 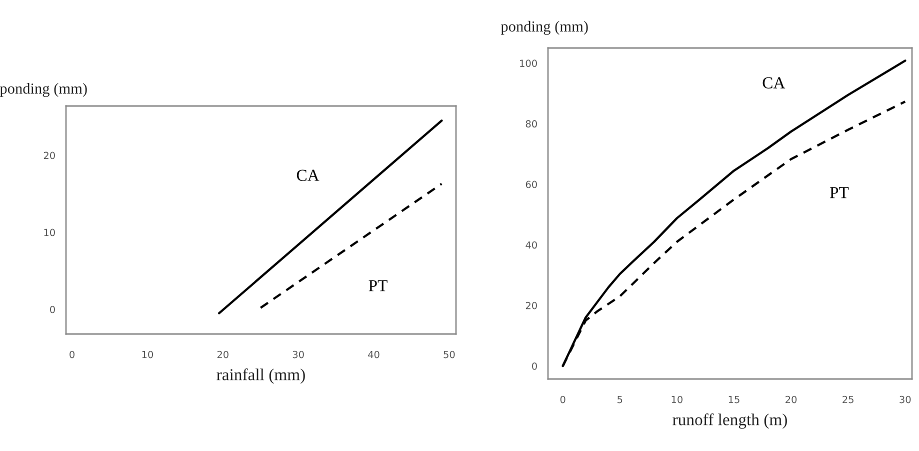 I want to click on x-axis-title: runoff length (m), so click(x=729, y=421).